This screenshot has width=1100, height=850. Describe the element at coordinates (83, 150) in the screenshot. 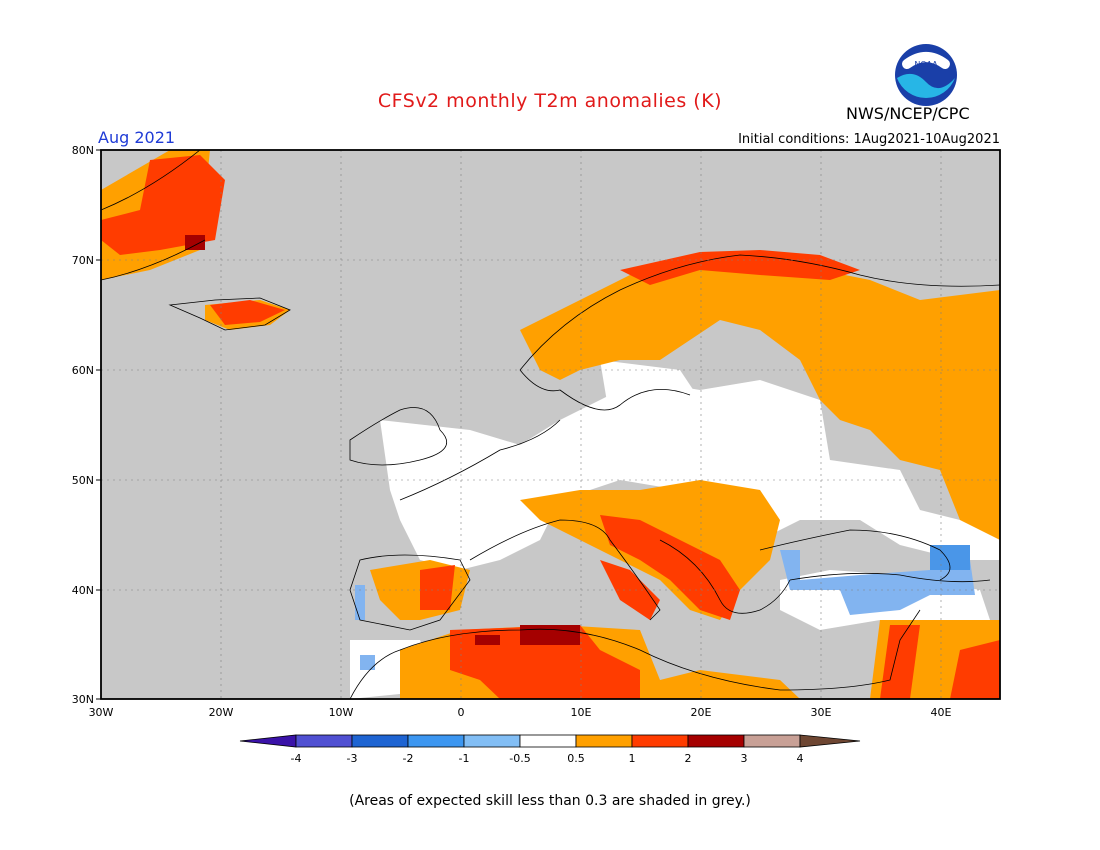

I see `lat-label-80n: 80N` at that location.